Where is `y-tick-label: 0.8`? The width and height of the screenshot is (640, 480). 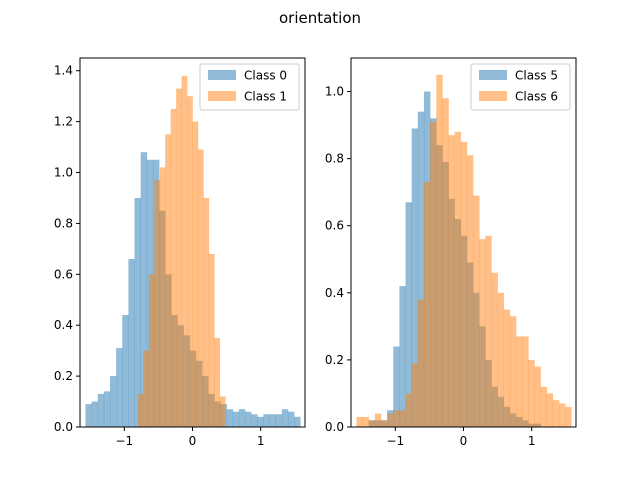
y-tick-label: 0.8 is located at coordinates (334, 159).